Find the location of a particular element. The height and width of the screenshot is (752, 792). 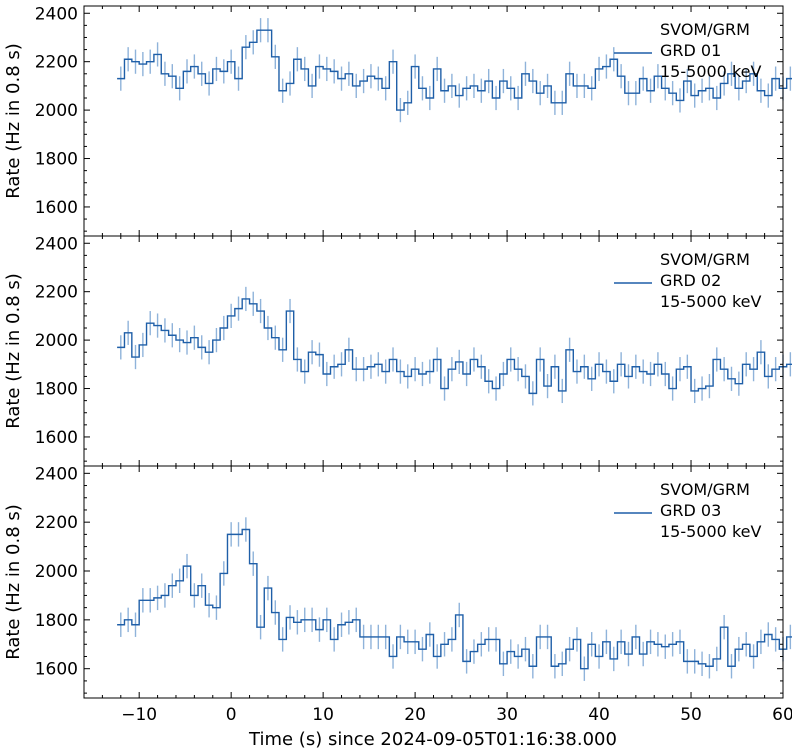

x-tick-label: 20 is located at coordinates (415, 715).